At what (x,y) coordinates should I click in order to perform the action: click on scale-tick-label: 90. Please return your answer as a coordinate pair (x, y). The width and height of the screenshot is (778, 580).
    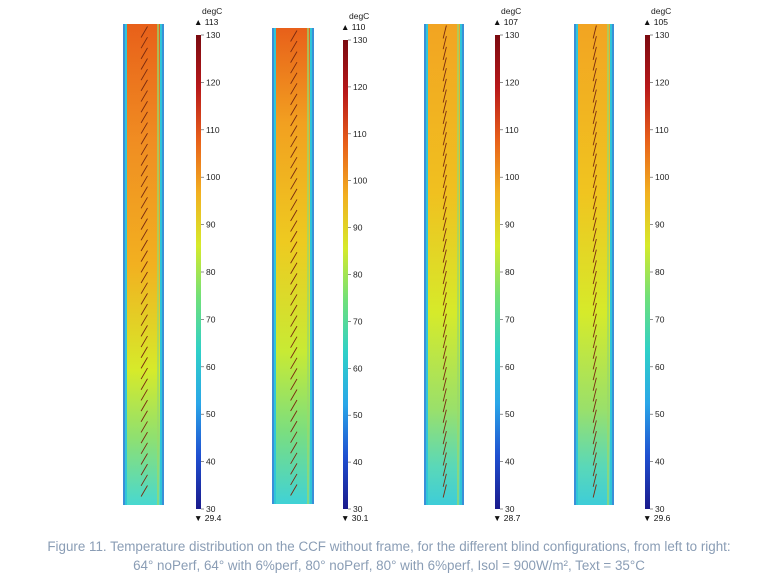
    Looking at the image, I should click on (358, 228).